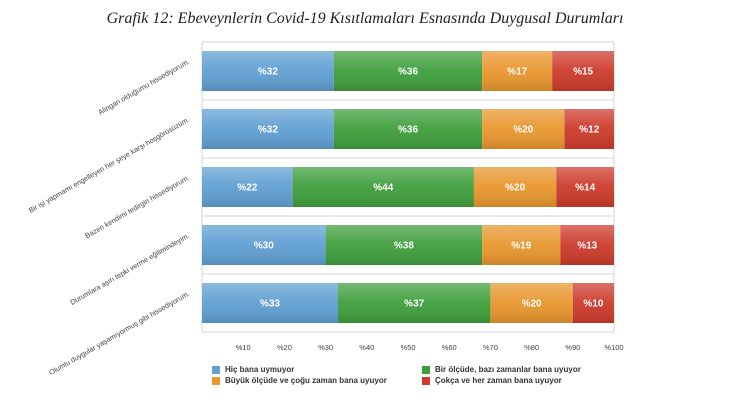  I want to click on data-label-bir-olcude-1: %36, so click(408, 72).